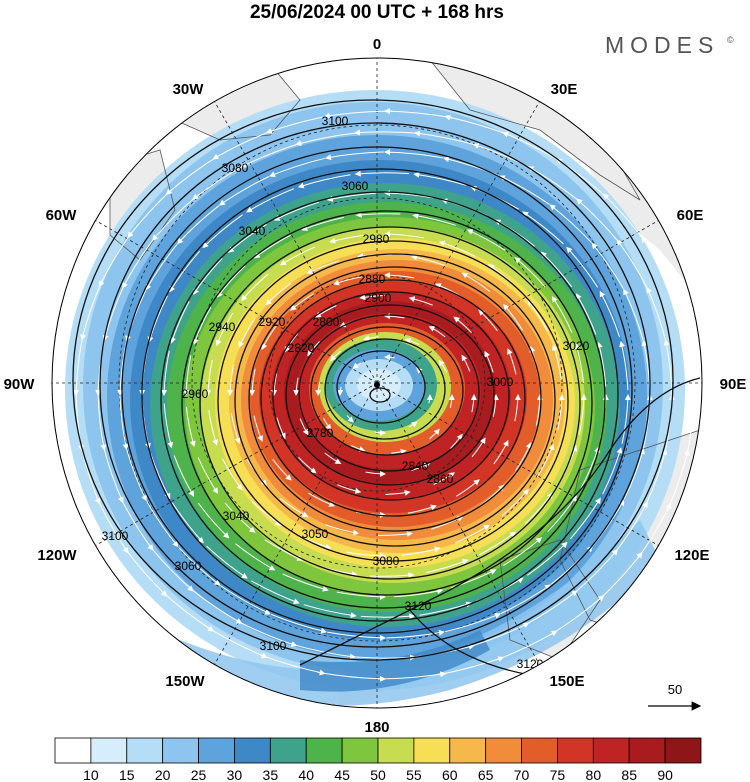 The image size is (750, 782). Describe the element at coordinates (675, 689) in the screenshot. I see `wind-reference-label: 50` at that location.